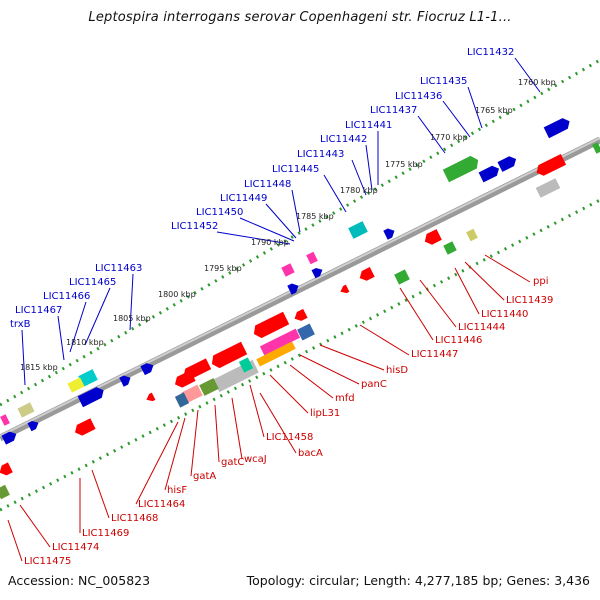 This screenshot has height=600, width=600. Describe the element at coordinates (255, 459) in the screenshot. I see `gene-label-reverse: wcaJ` at that location.